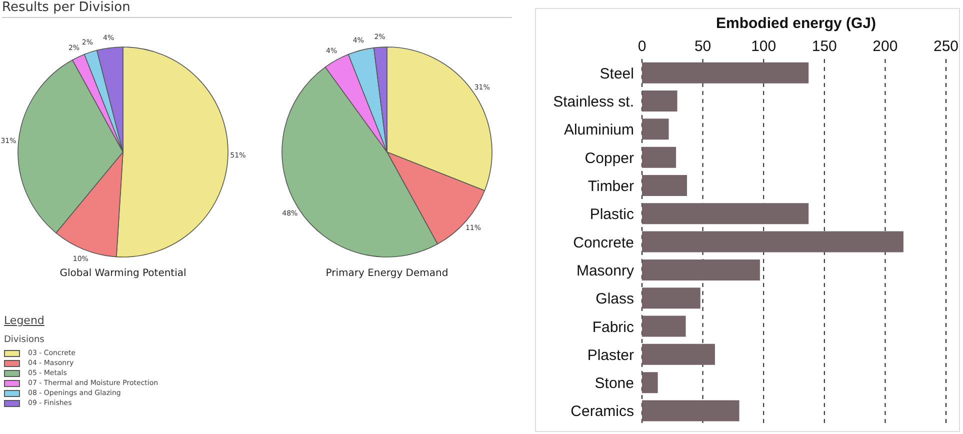 This screenshot has height=434, width=963. What do you see at coordinates (642, 46) in the screenshot?
I see `x-tick-label: 0` at bounding box center [642, 46].